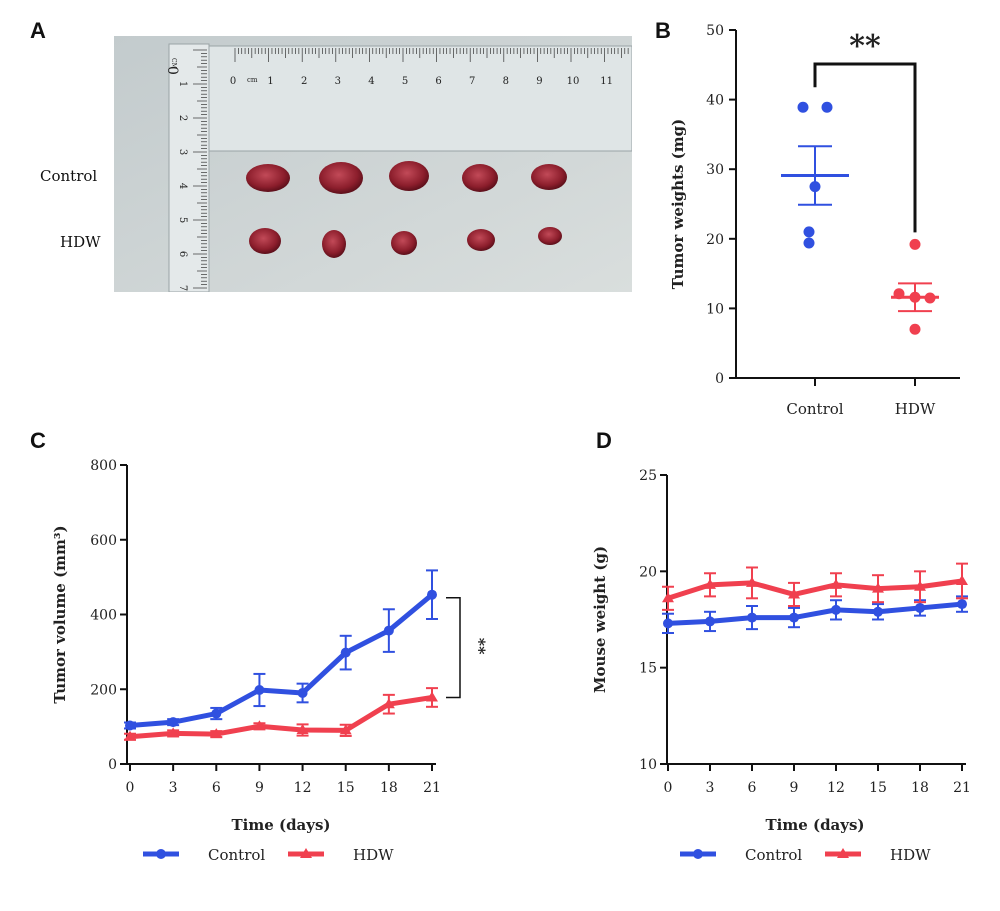 The width and height of the screenshot is (1000, 911). What do you see at coordinates (161, 854) in the screenshot?
I see `c-legend-marker-control` at bounding box center [161, 854].